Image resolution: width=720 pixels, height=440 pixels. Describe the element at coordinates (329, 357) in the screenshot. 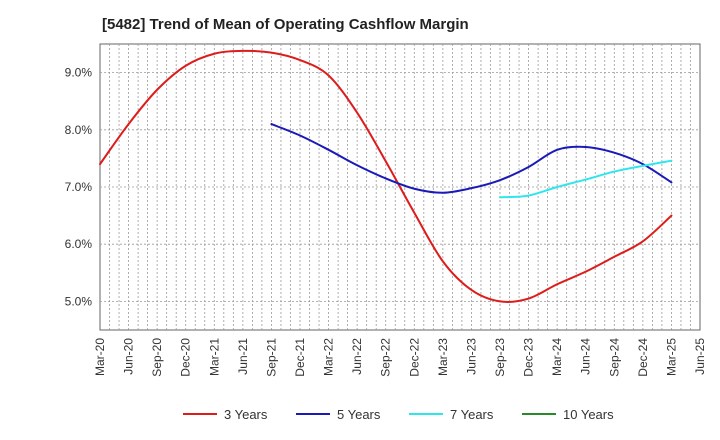

I see `x-tick-label: Mar-22` at that location.